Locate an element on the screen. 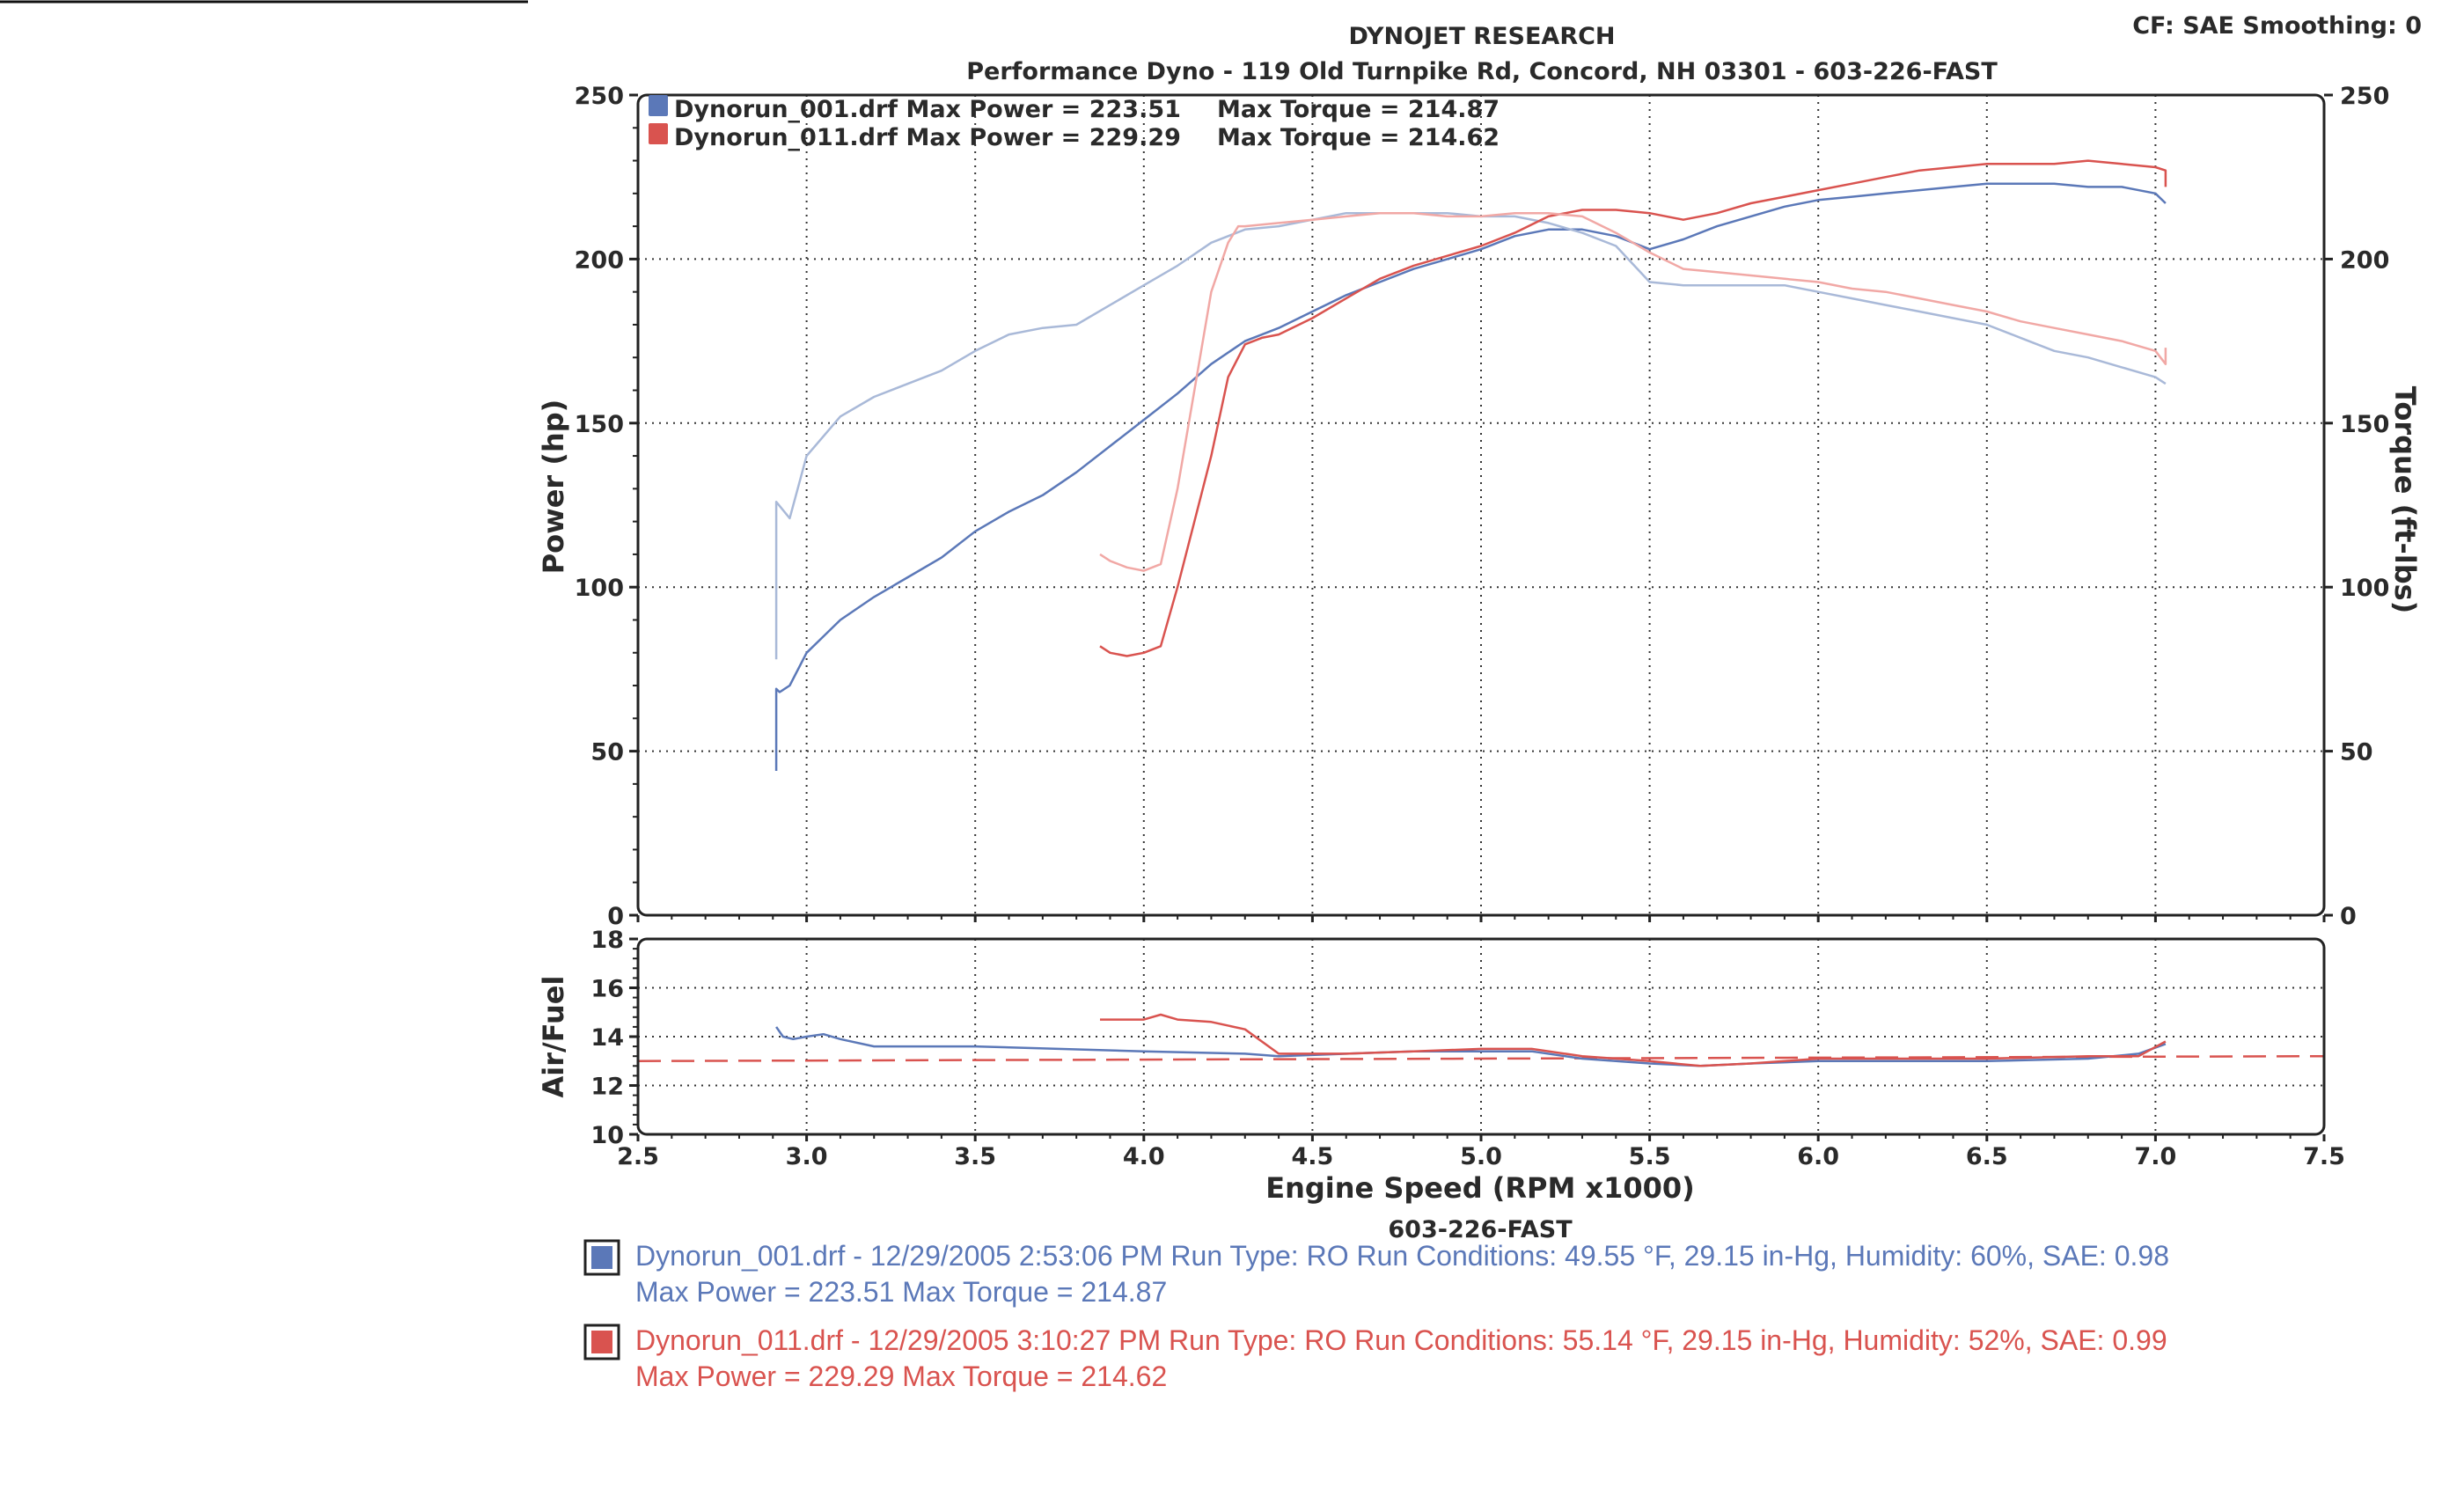 This screenshot has height=1496, width=2464. footer-run-011-line2: Max Power = 229.29 Max Torque = 214.62 is located at coordinates (901, 1376).